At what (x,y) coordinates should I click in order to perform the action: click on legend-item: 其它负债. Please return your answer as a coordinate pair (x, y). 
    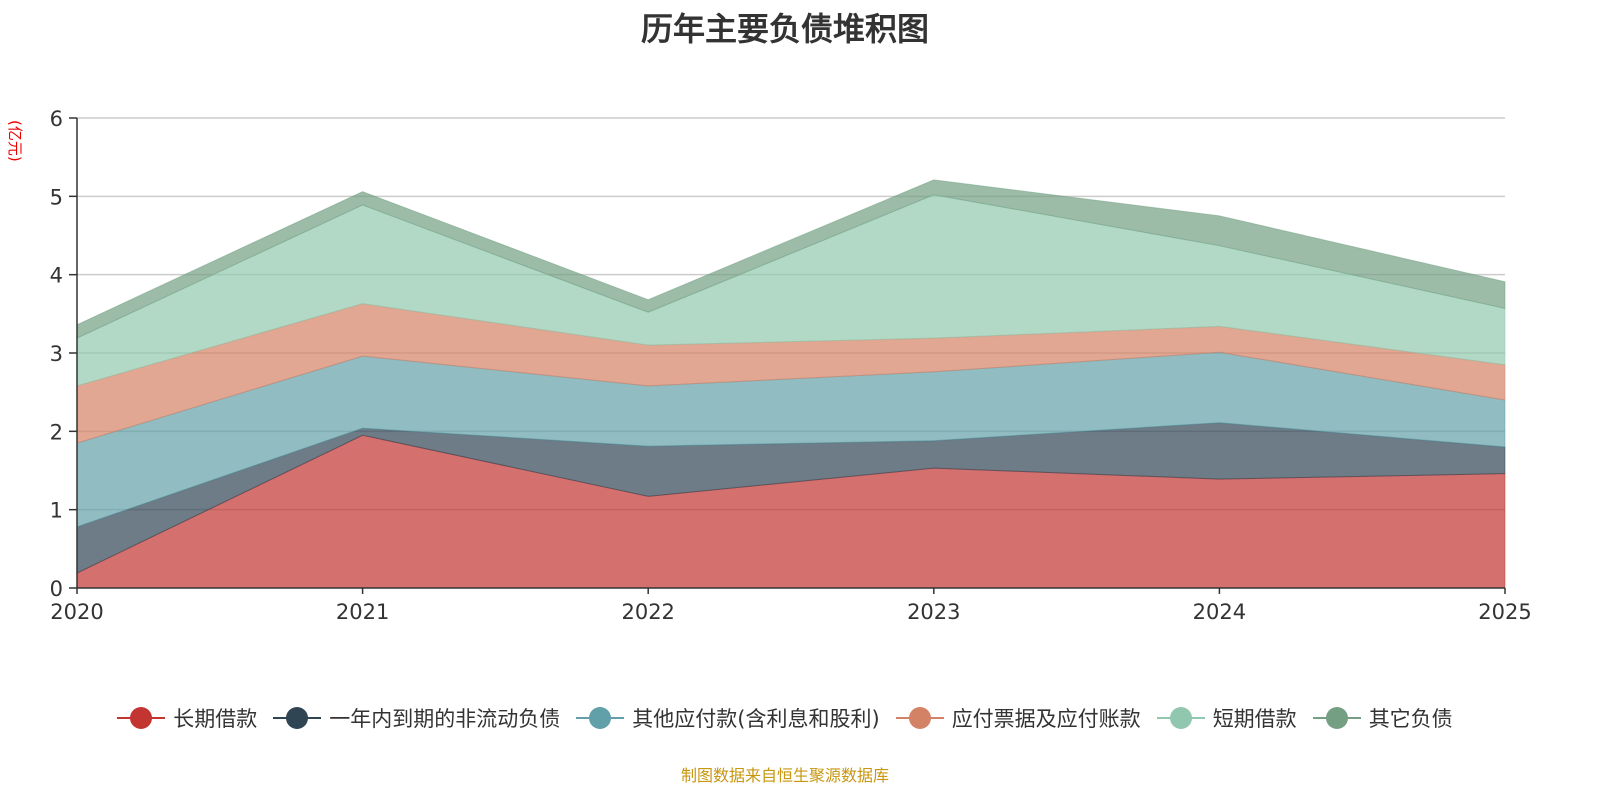
    Looking at the image, I should click on (1382, 718).